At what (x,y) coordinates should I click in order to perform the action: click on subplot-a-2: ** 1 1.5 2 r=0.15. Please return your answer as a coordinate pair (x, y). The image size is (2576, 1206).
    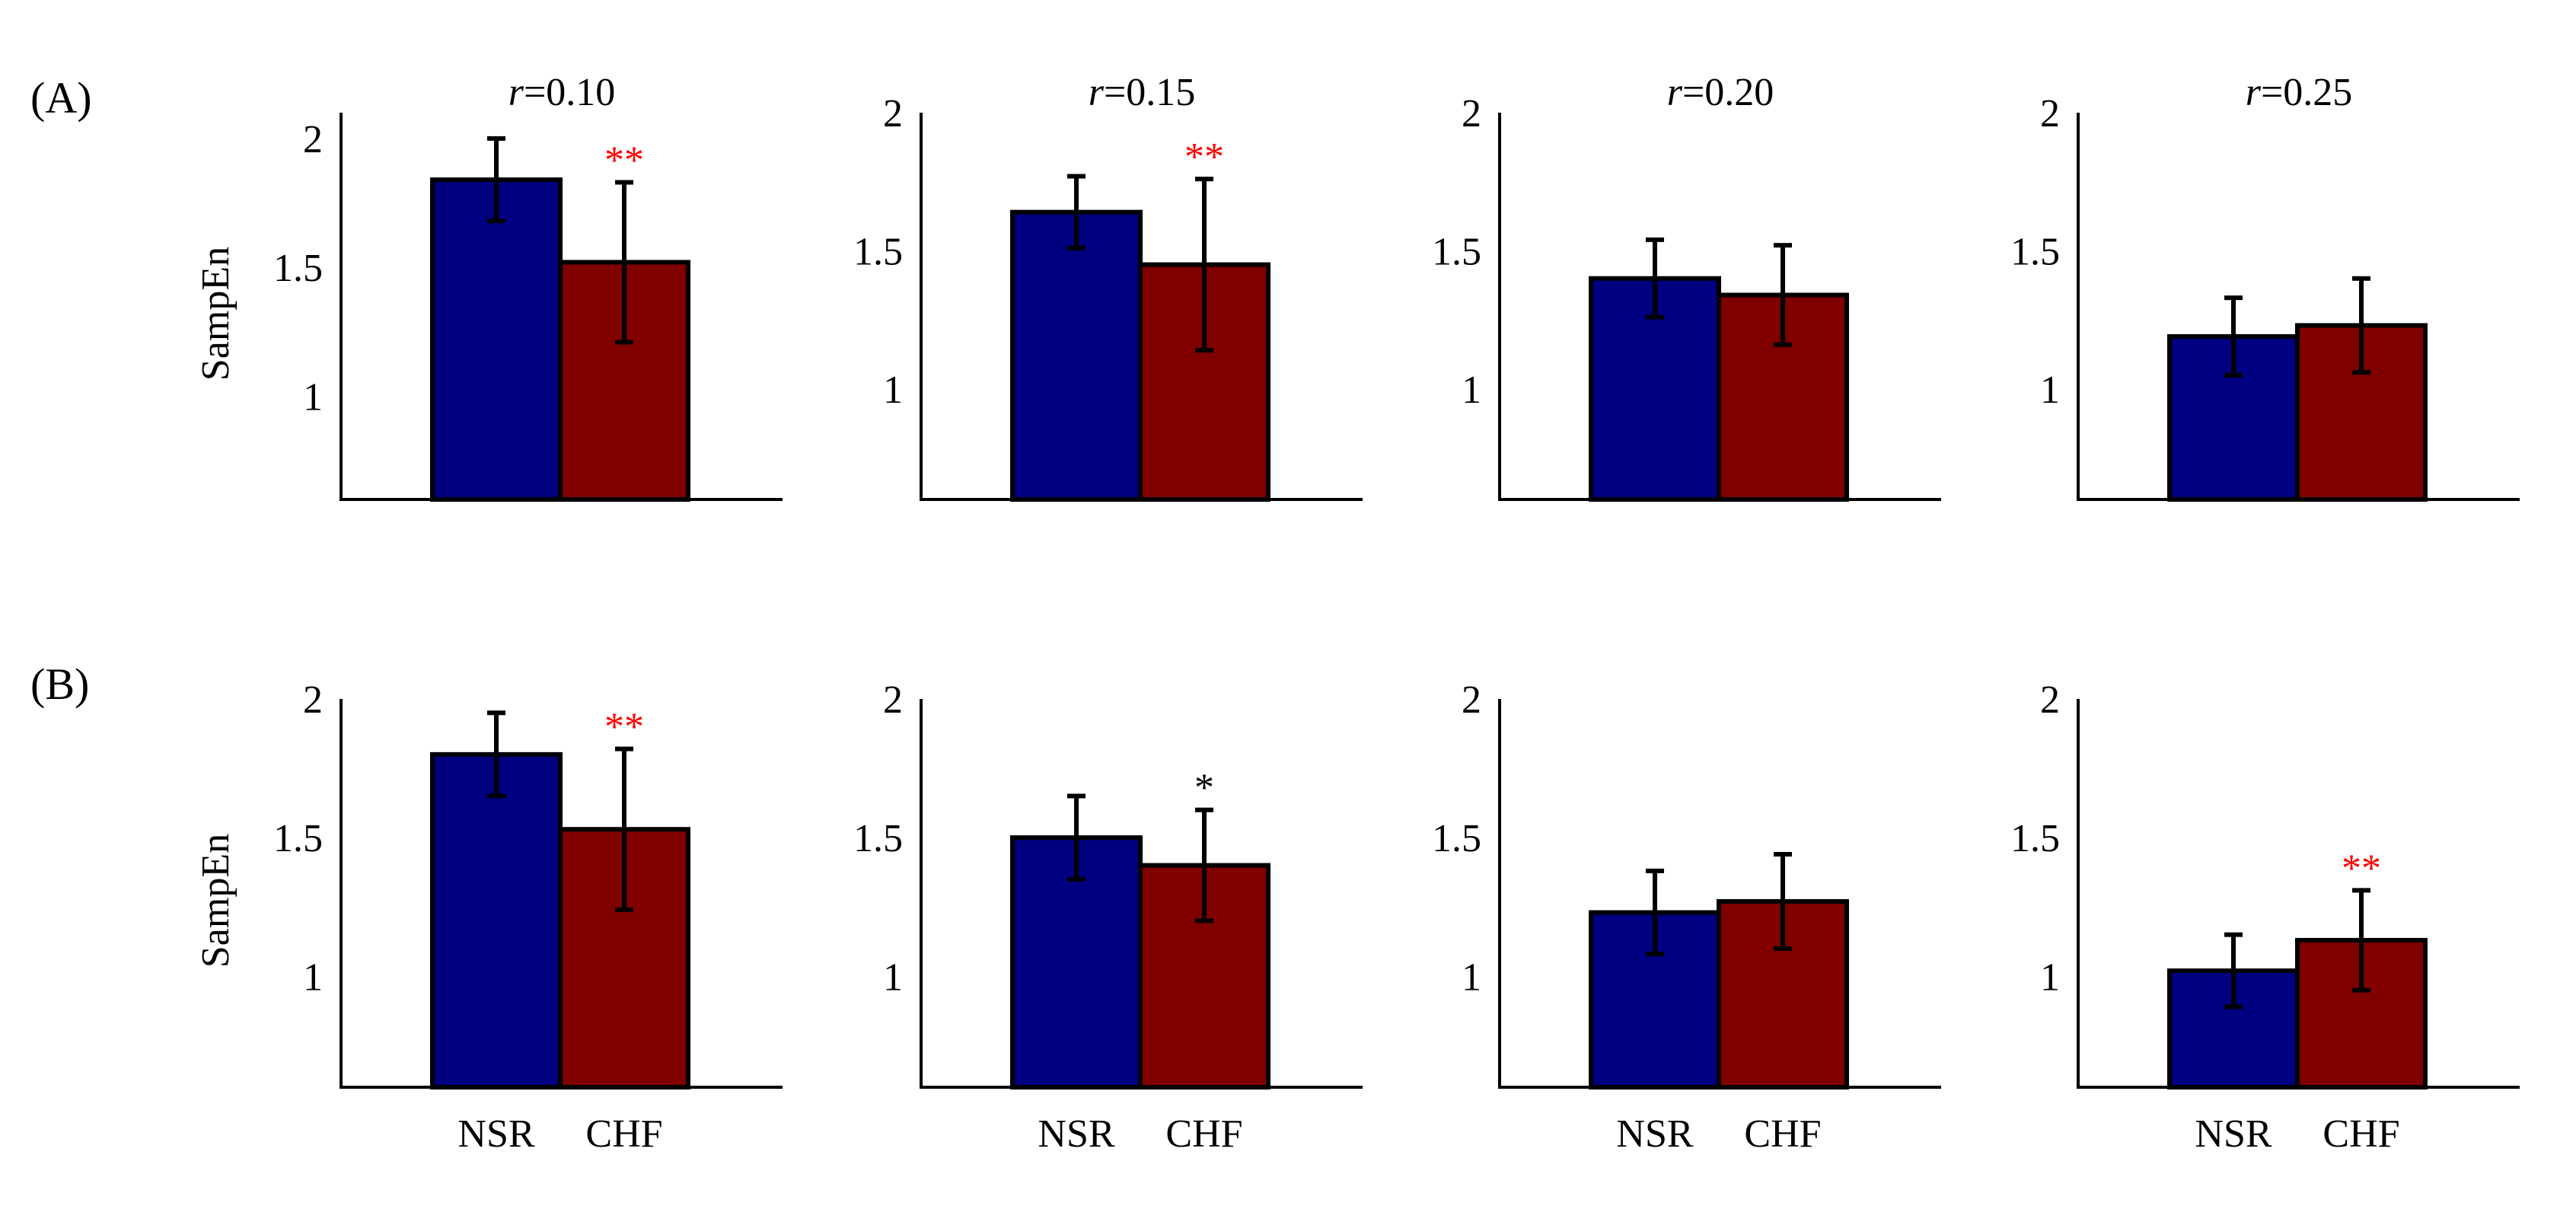
    Looking at the image, I should click on (1108, 286).